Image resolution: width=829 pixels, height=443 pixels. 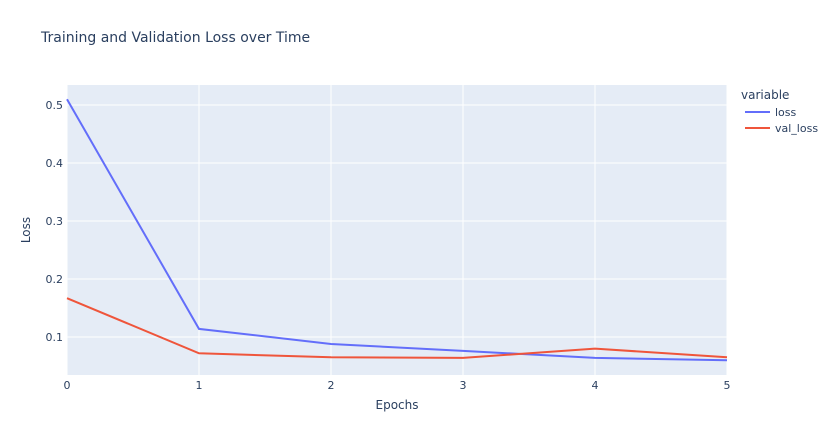 What do you see at coordinates (397, 405) in the screenshot?
I see `x-axis-label: Epochs` at bounding box center [397, 405].